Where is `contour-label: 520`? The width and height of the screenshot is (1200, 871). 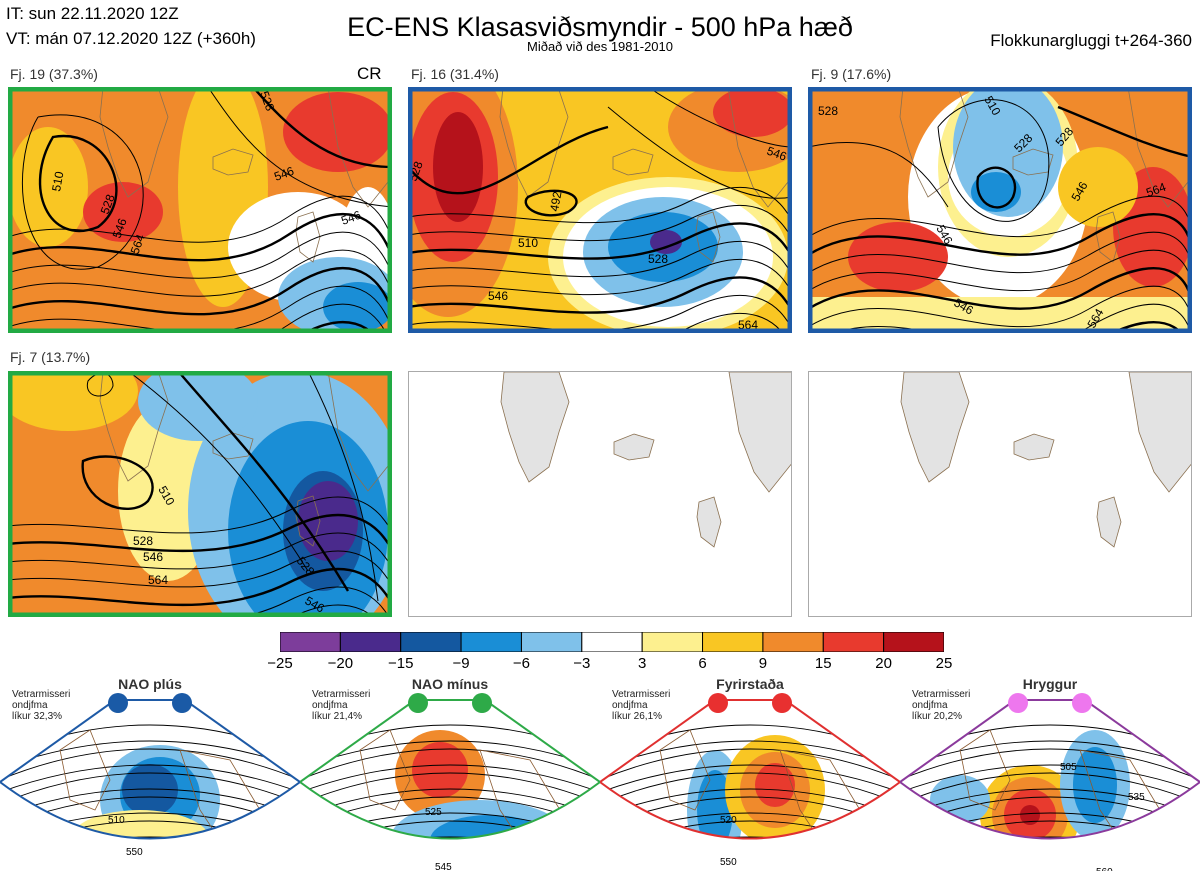 contour-label: 520 is located at coordinates (728, 820).